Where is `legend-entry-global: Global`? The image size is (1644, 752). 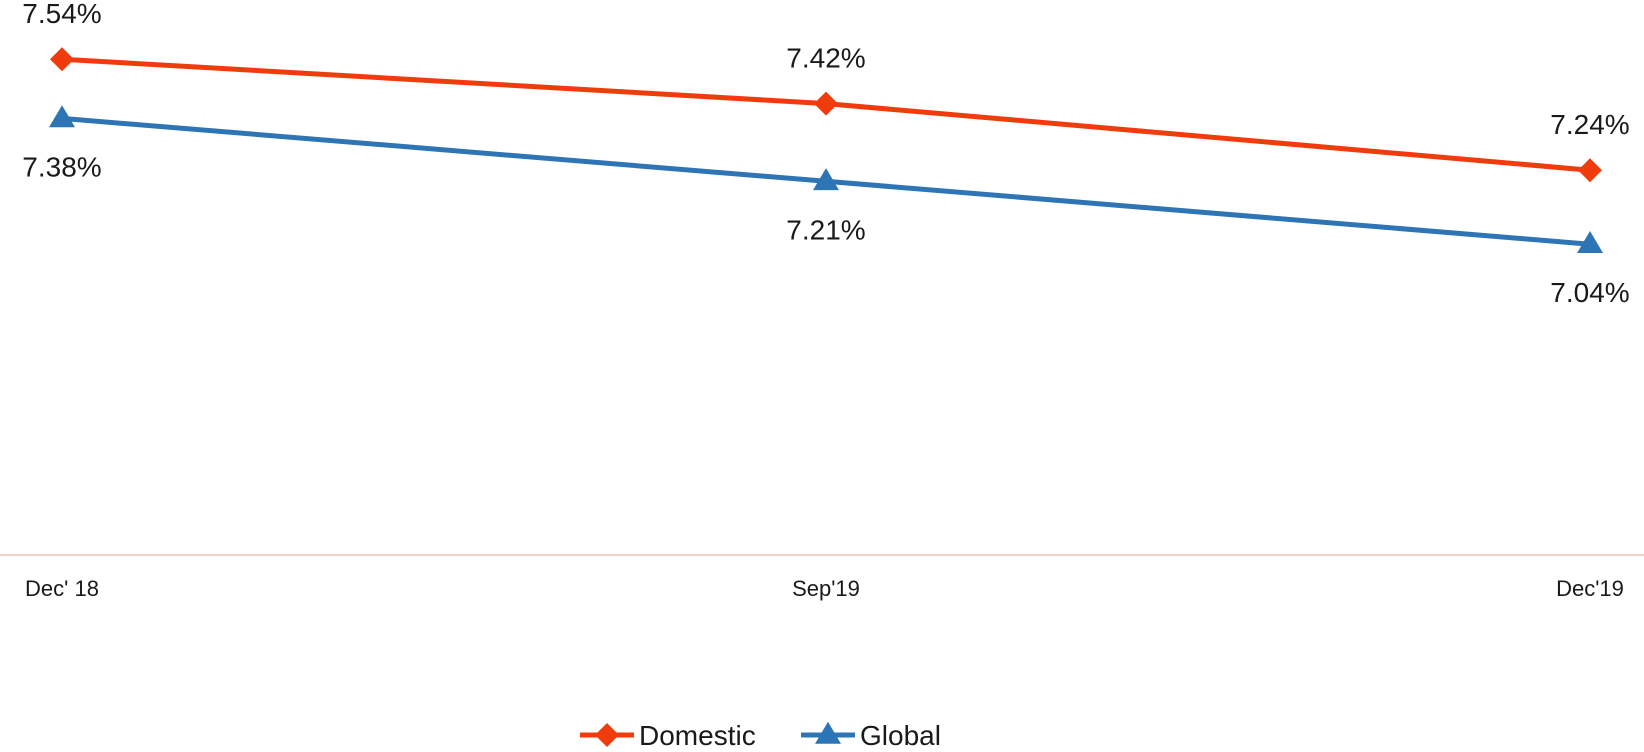
legend-entry-global: Global is located at coordinates (871, 735).